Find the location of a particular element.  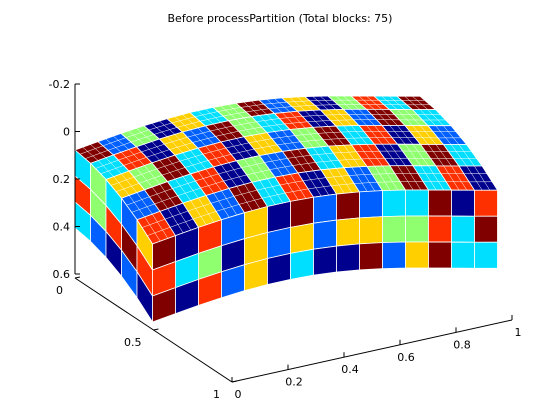

x-tick-label: 0.6 is located at coordinates (406, 357).